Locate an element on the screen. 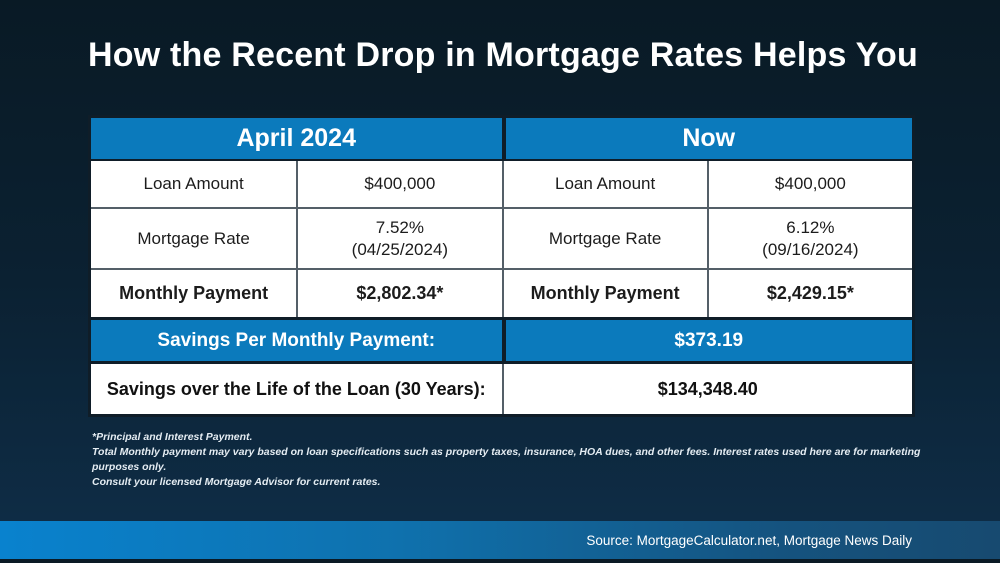 The image size is (1000, 563). rate-date-april: (04/25/2024) is located at coordinates (400, 249).